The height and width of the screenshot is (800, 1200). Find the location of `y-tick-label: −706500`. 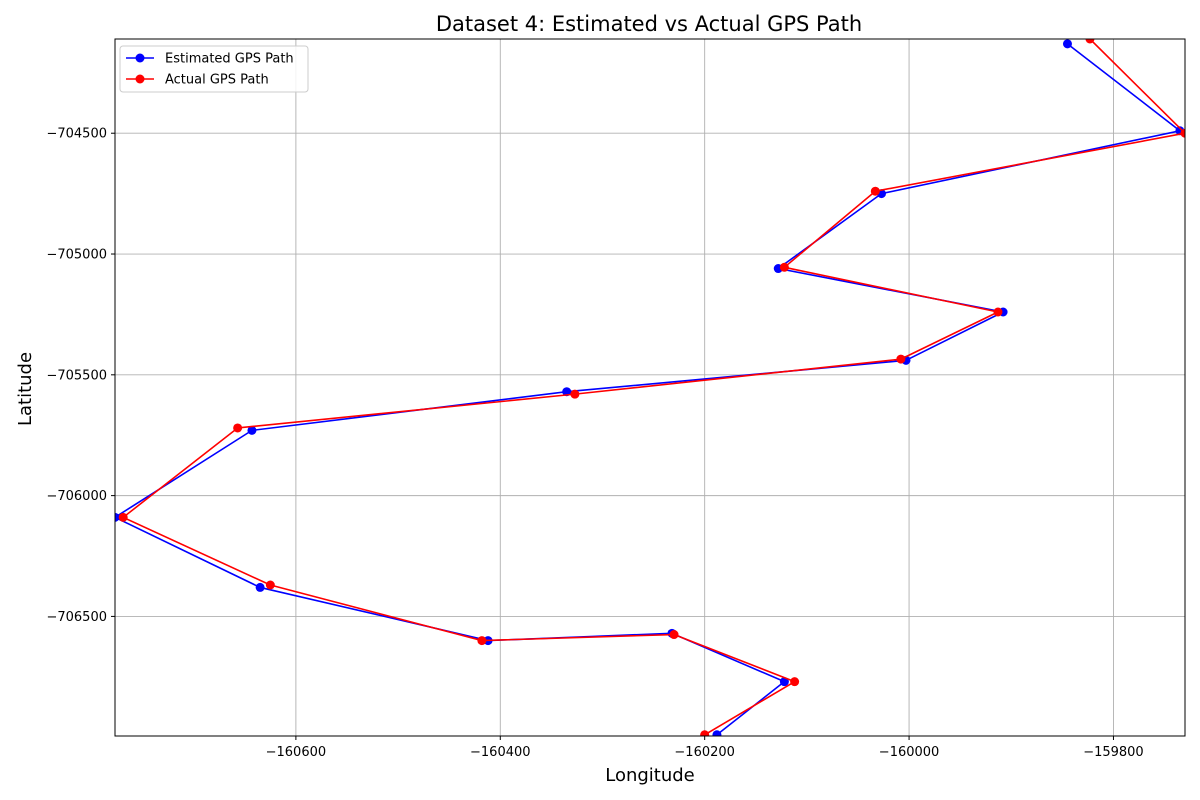

y-tick-label: −706500 is located at coordinates (76, 617).